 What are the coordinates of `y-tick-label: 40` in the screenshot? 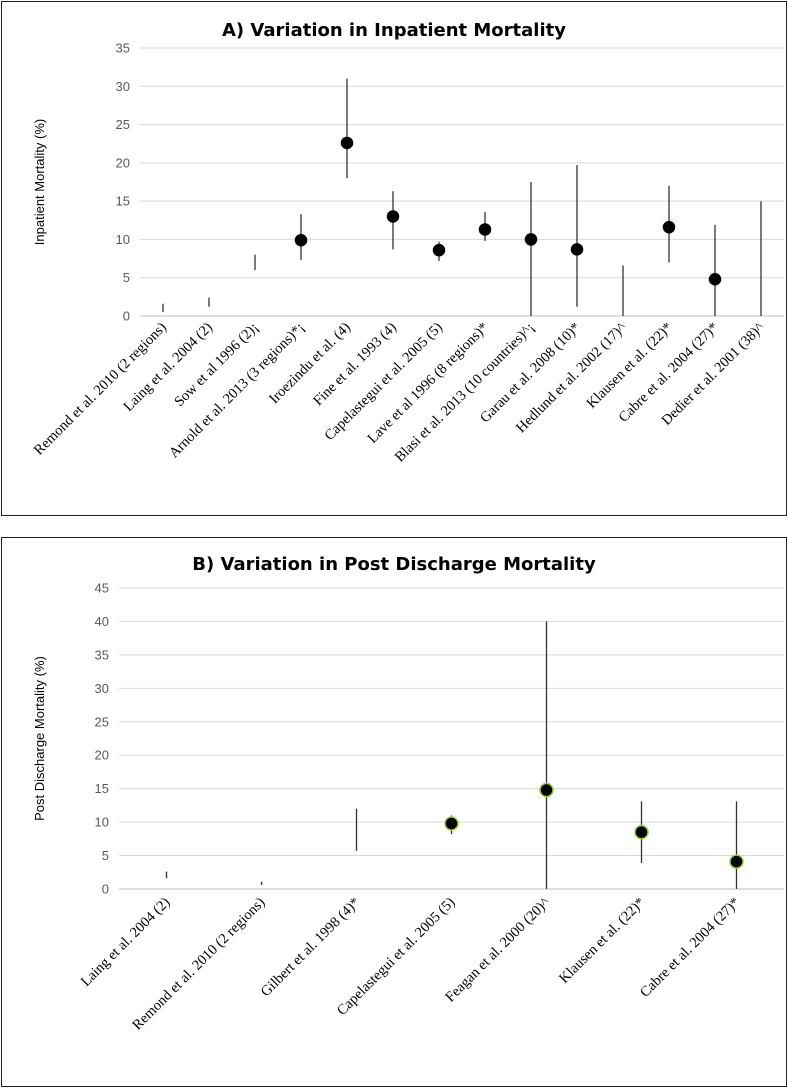 It's located at (102, 621).